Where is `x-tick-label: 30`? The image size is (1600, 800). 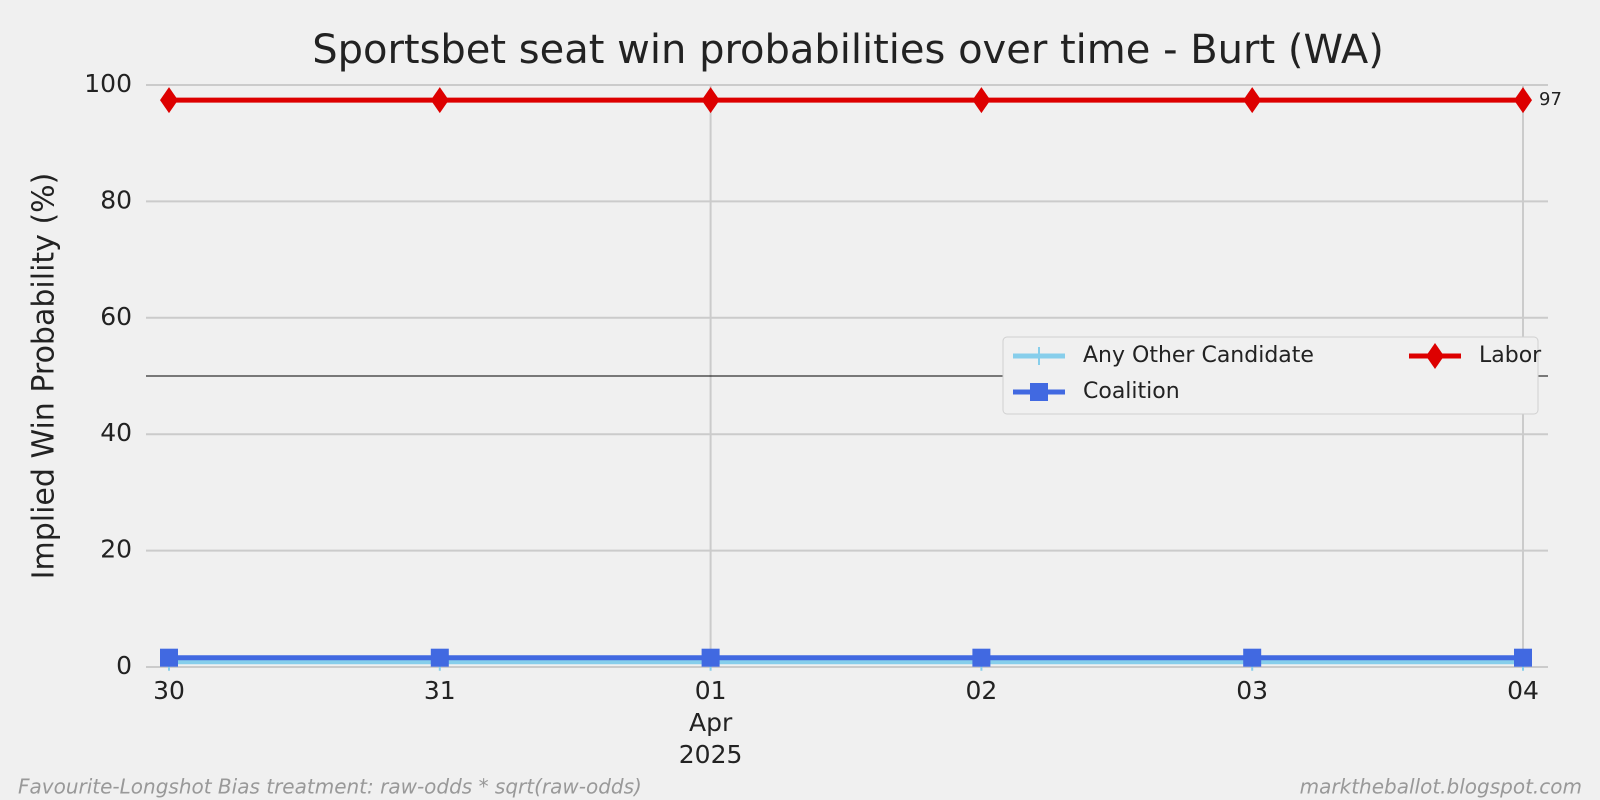 x-tick-label: 30 is located at coordinates (169, 690).